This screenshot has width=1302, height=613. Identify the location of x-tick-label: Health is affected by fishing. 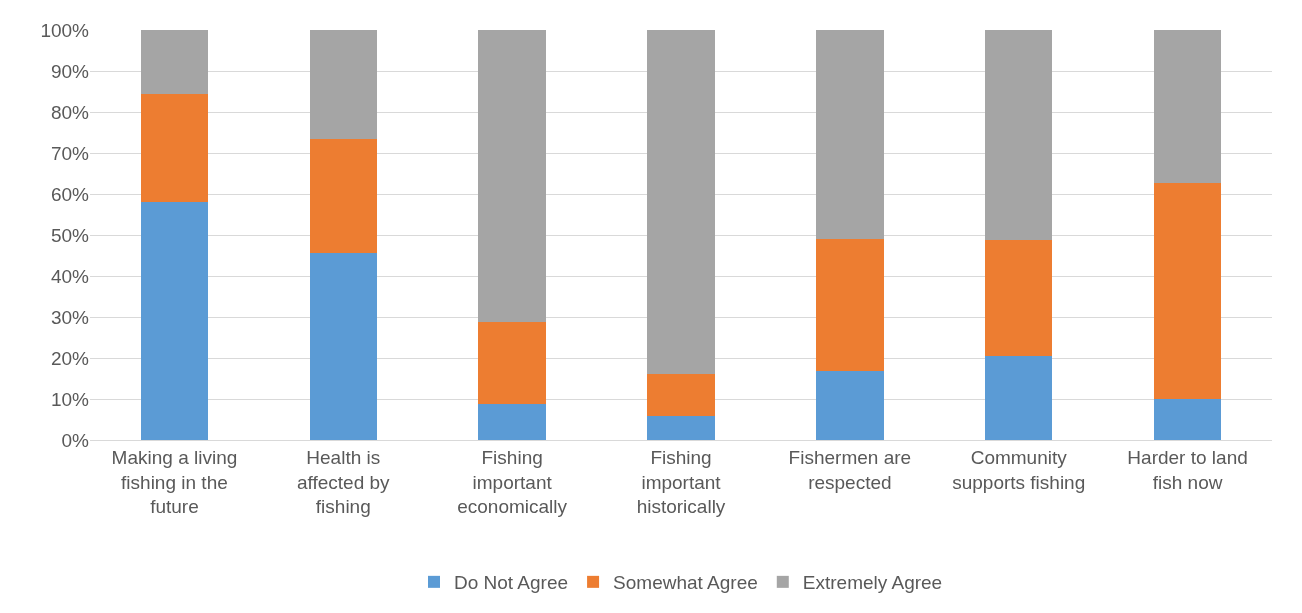
(343, 482).